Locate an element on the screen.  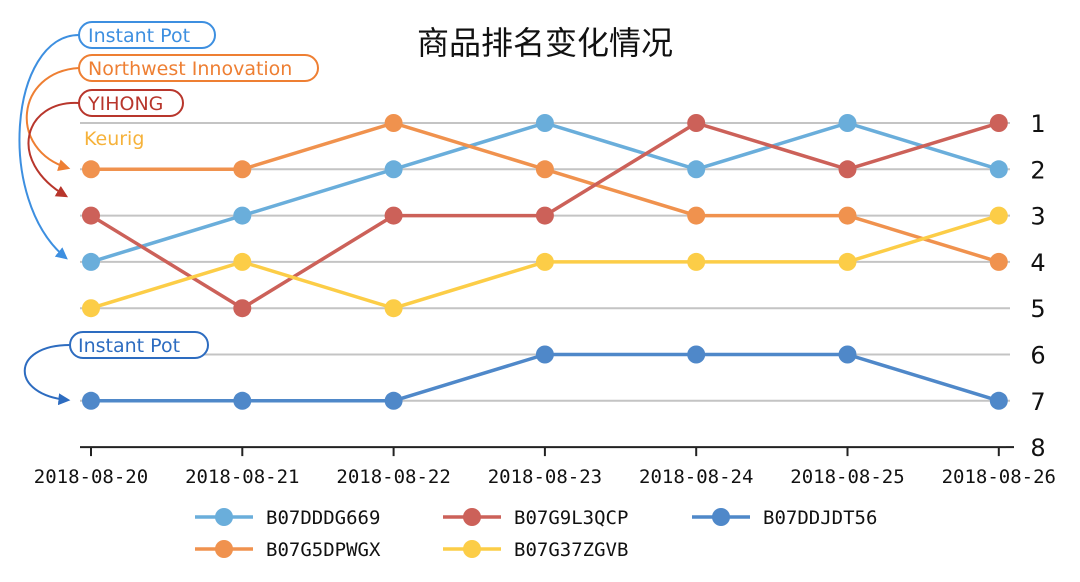
y-tick-label: 1 is located at coordinates (1037, 124).